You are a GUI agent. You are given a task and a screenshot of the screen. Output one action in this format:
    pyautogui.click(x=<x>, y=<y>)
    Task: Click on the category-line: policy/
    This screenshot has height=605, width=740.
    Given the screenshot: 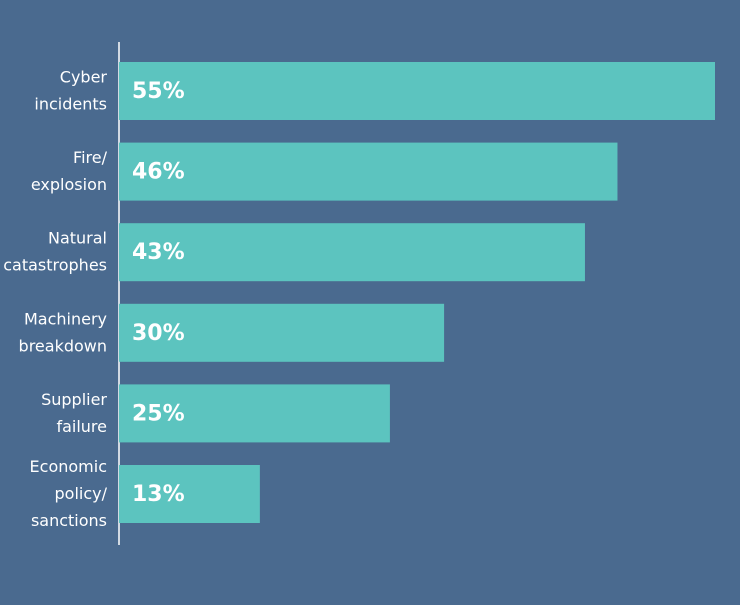 What is the action you would take?
    pyautogui.click(x=81, y=493)
    